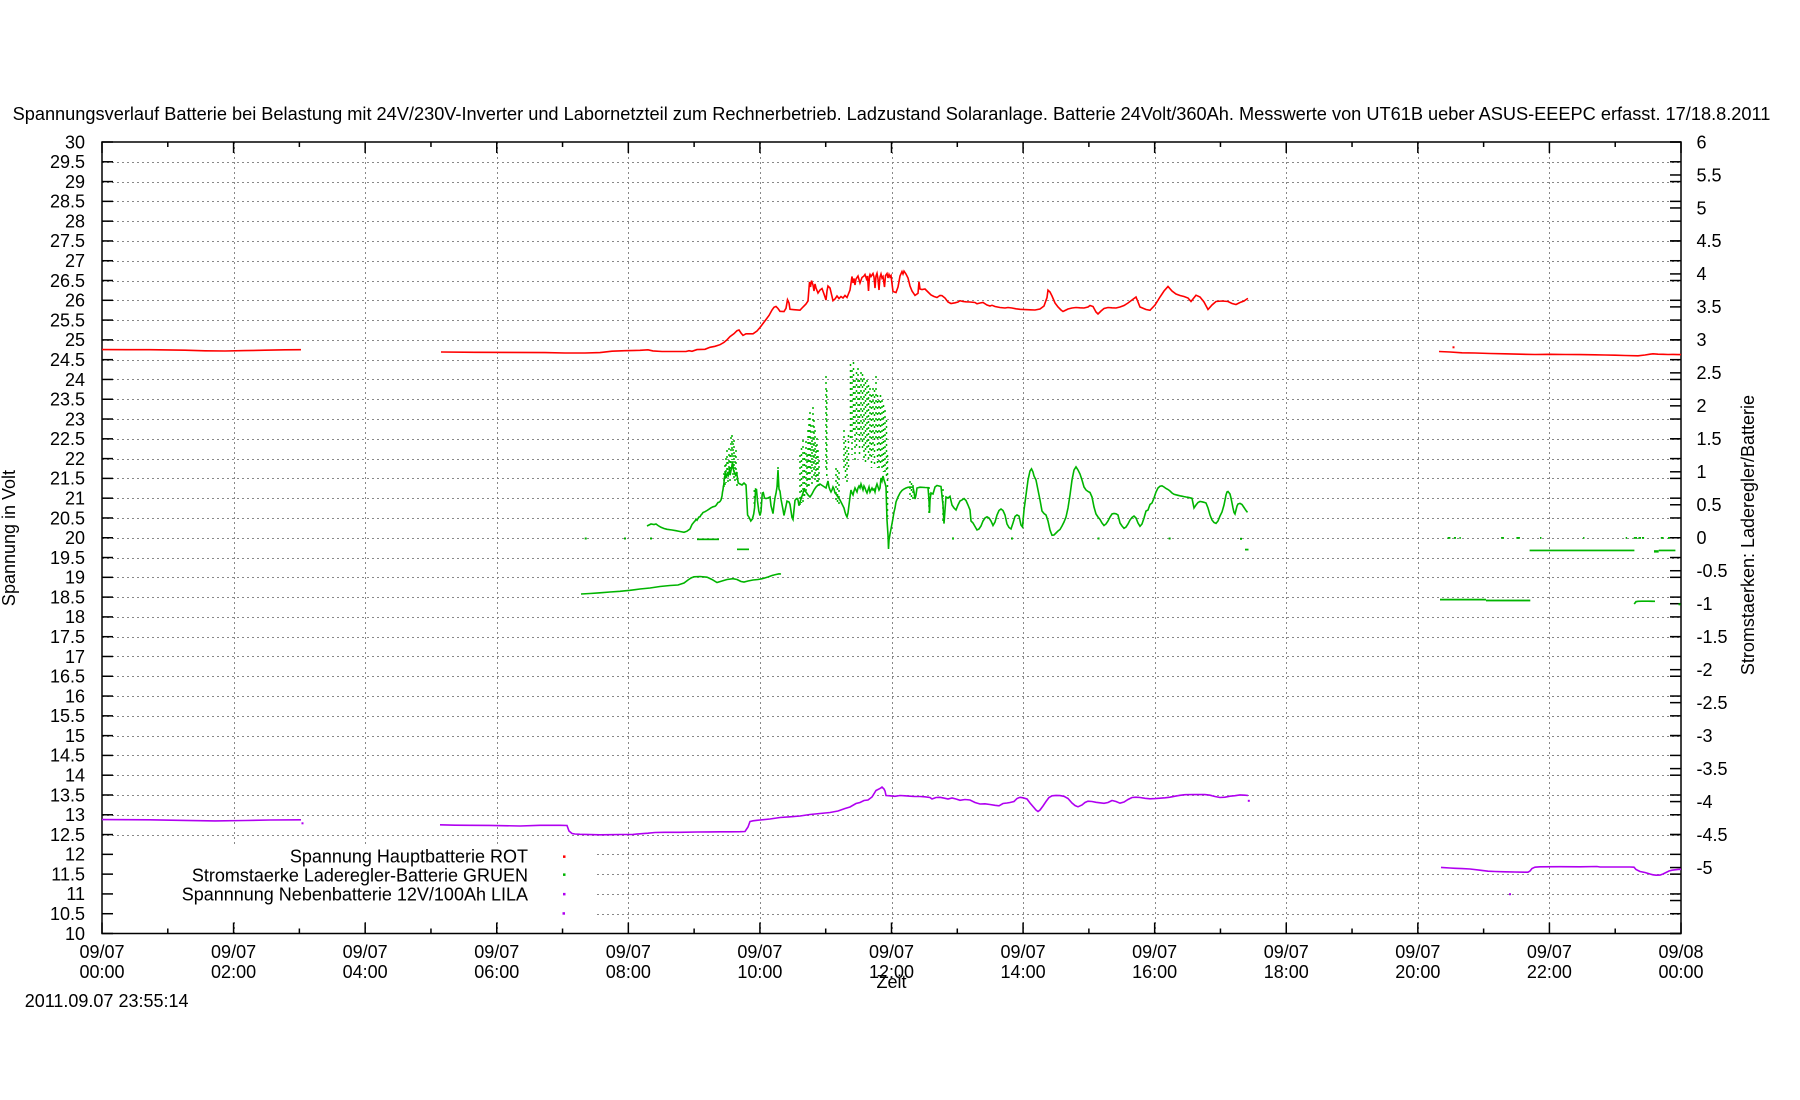 The image size is (1800, 1100). I want to click on svg-text: 4, so click(1702, 274).